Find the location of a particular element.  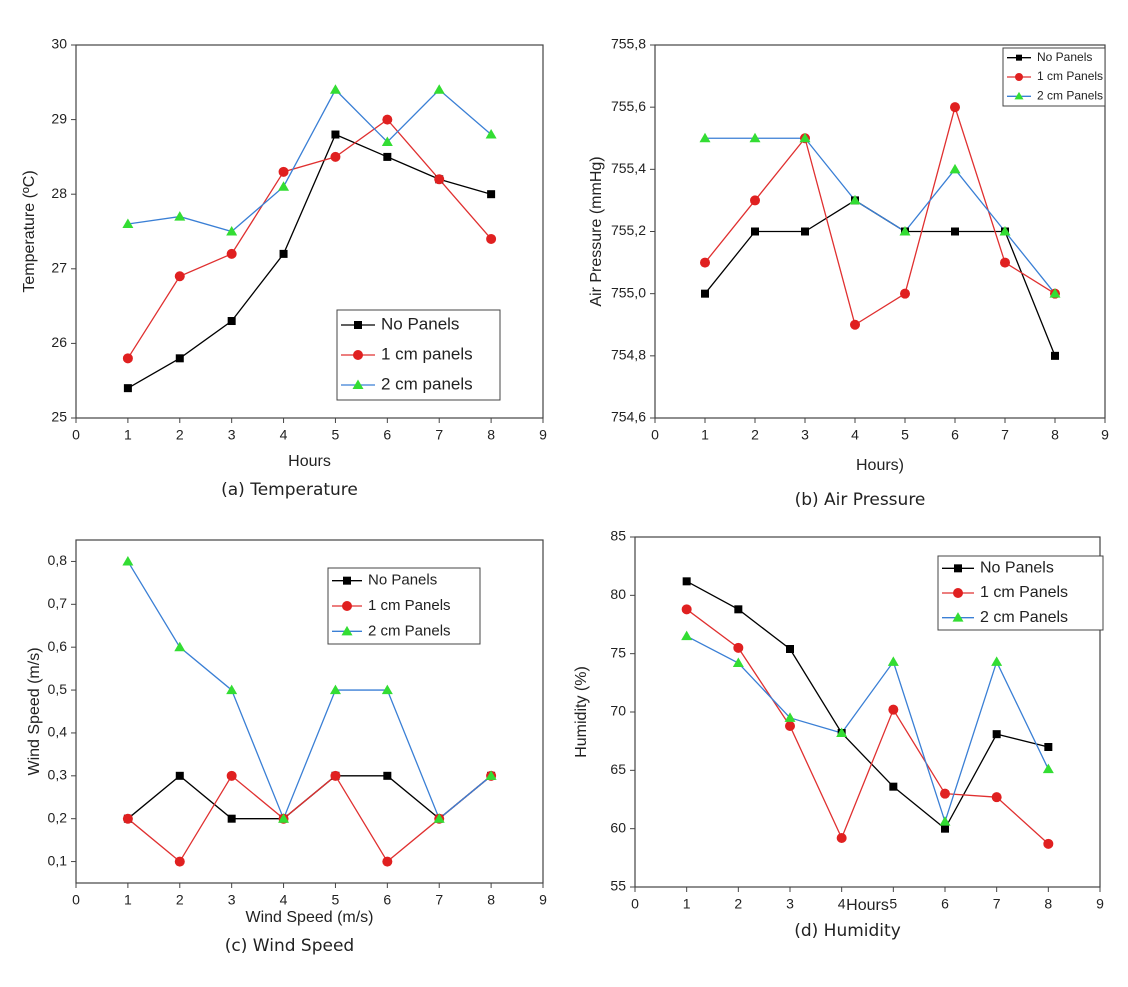

y-axis-title: Wind Speed (m/s) is located at coordinates (34, 711).